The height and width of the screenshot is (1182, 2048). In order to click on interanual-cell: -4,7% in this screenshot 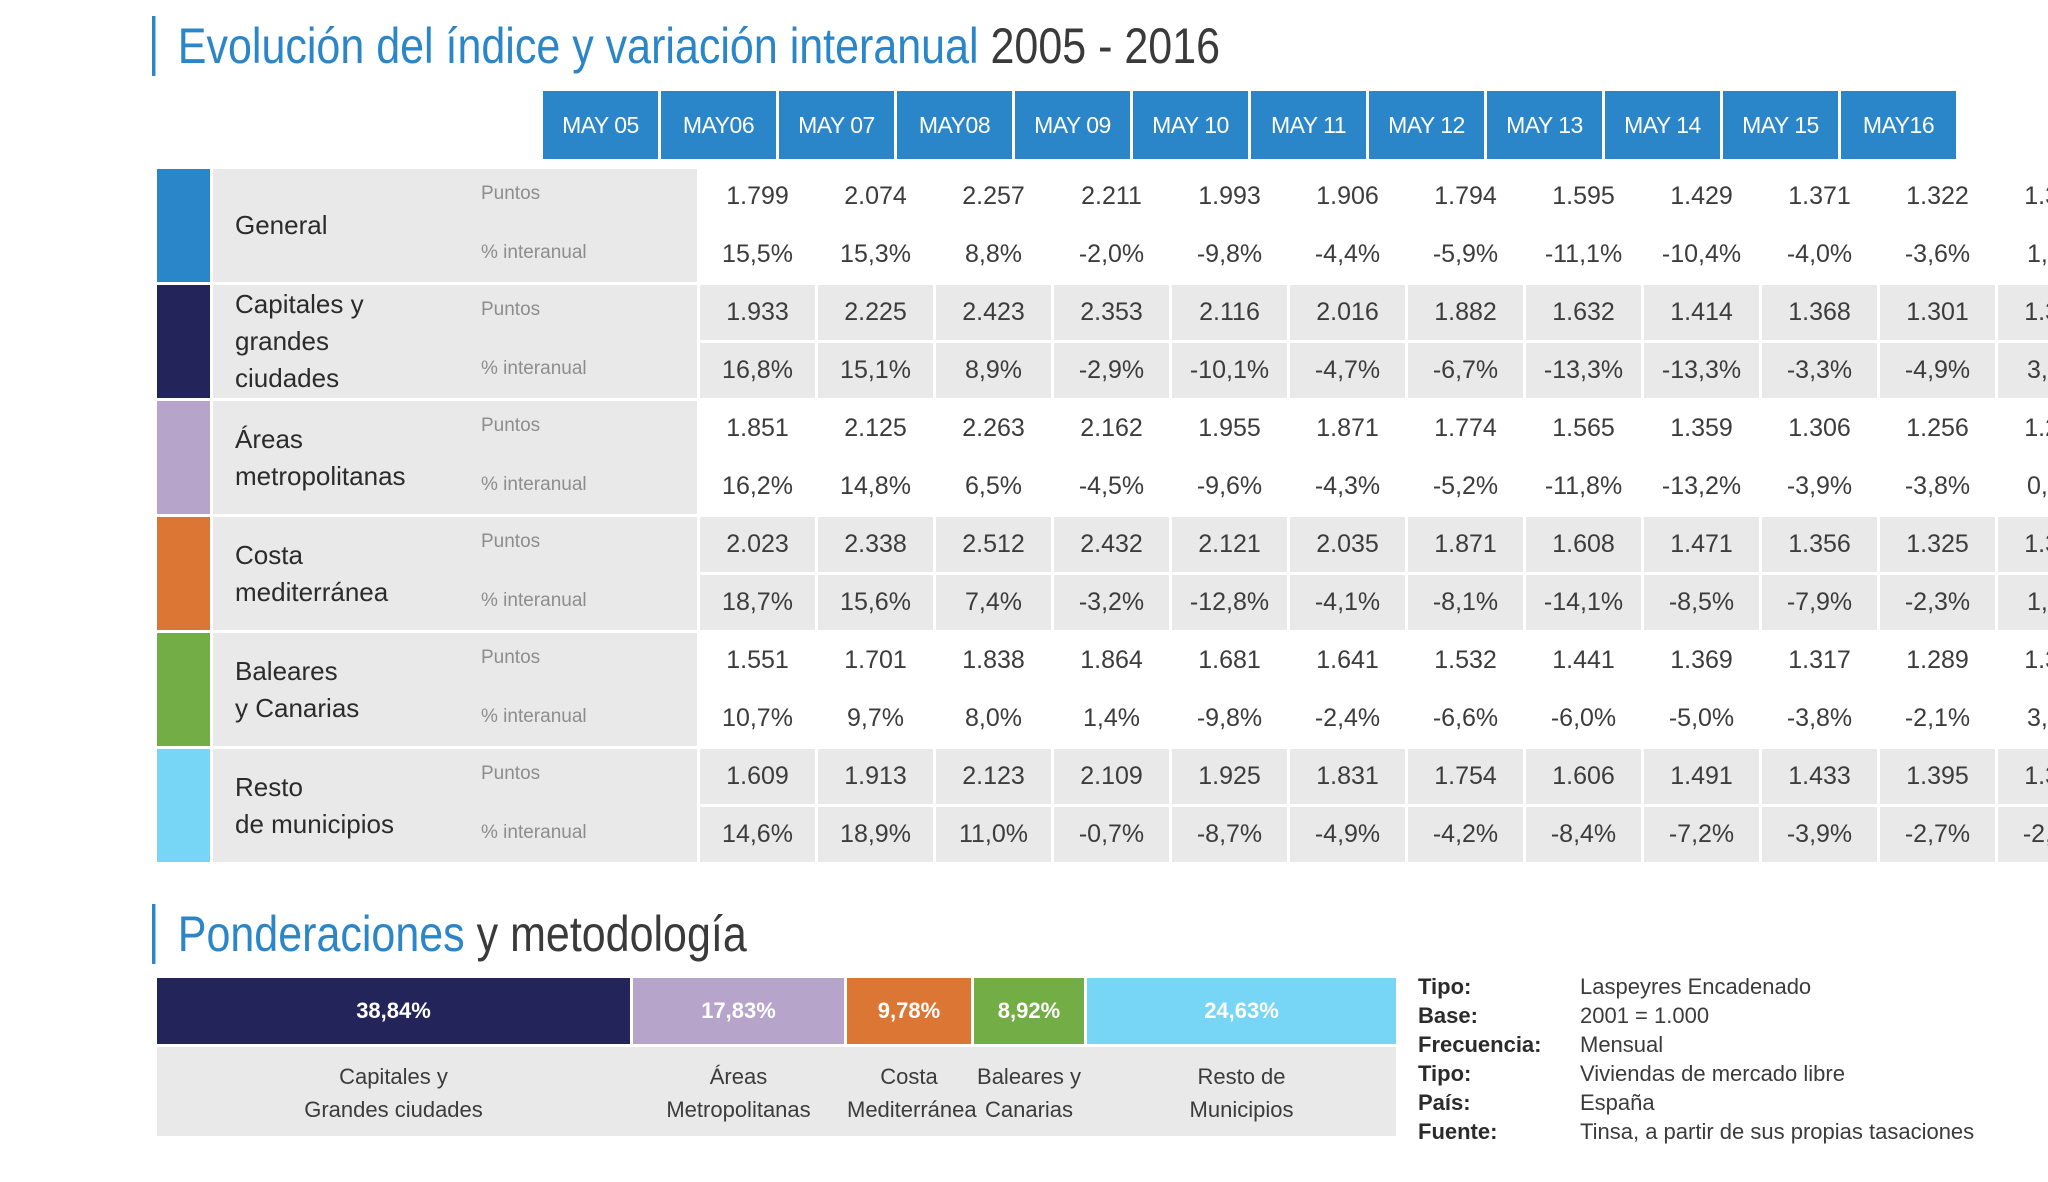, I will do `click(1347, 370)`.